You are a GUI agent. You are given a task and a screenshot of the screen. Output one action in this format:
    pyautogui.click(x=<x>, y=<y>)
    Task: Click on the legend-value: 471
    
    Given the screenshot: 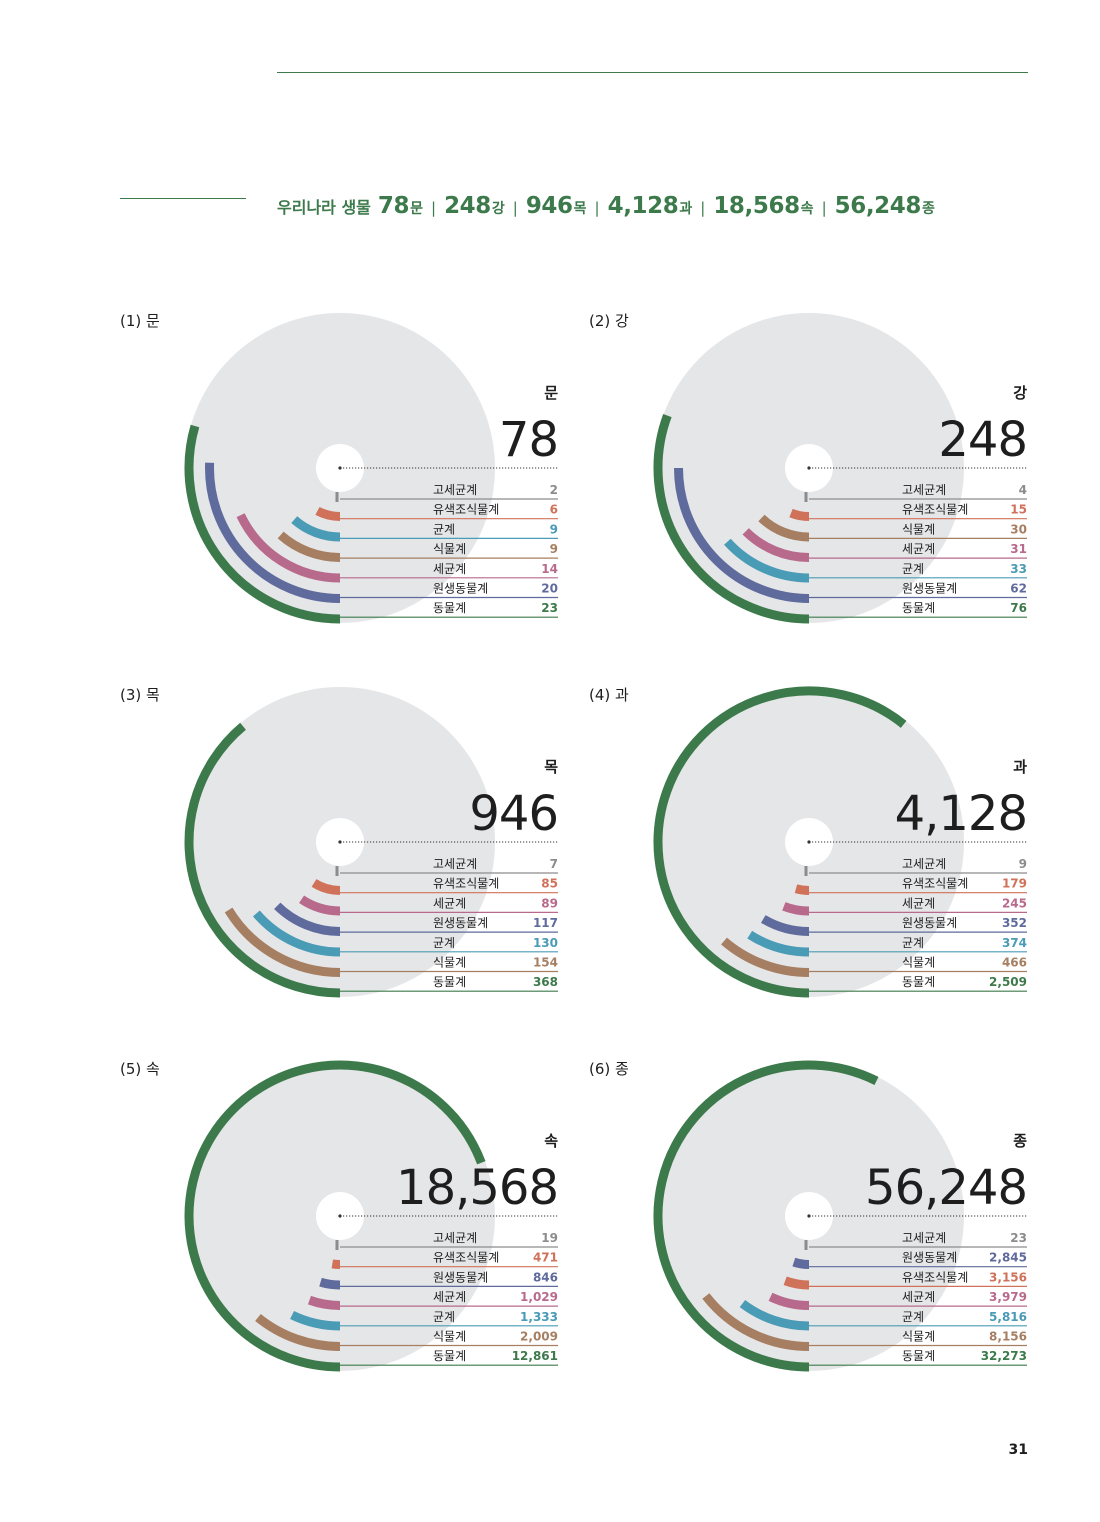 What is the action you would take?
    pyautogui.click(x=545, y=1258)
    